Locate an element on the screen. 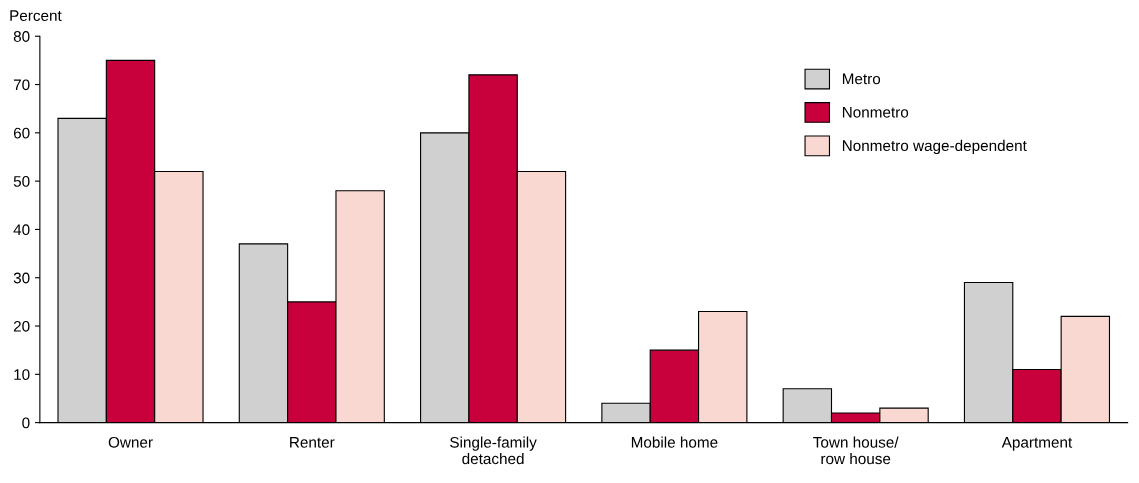  x-tick-label: Renter is located at coordinates (312, 442).